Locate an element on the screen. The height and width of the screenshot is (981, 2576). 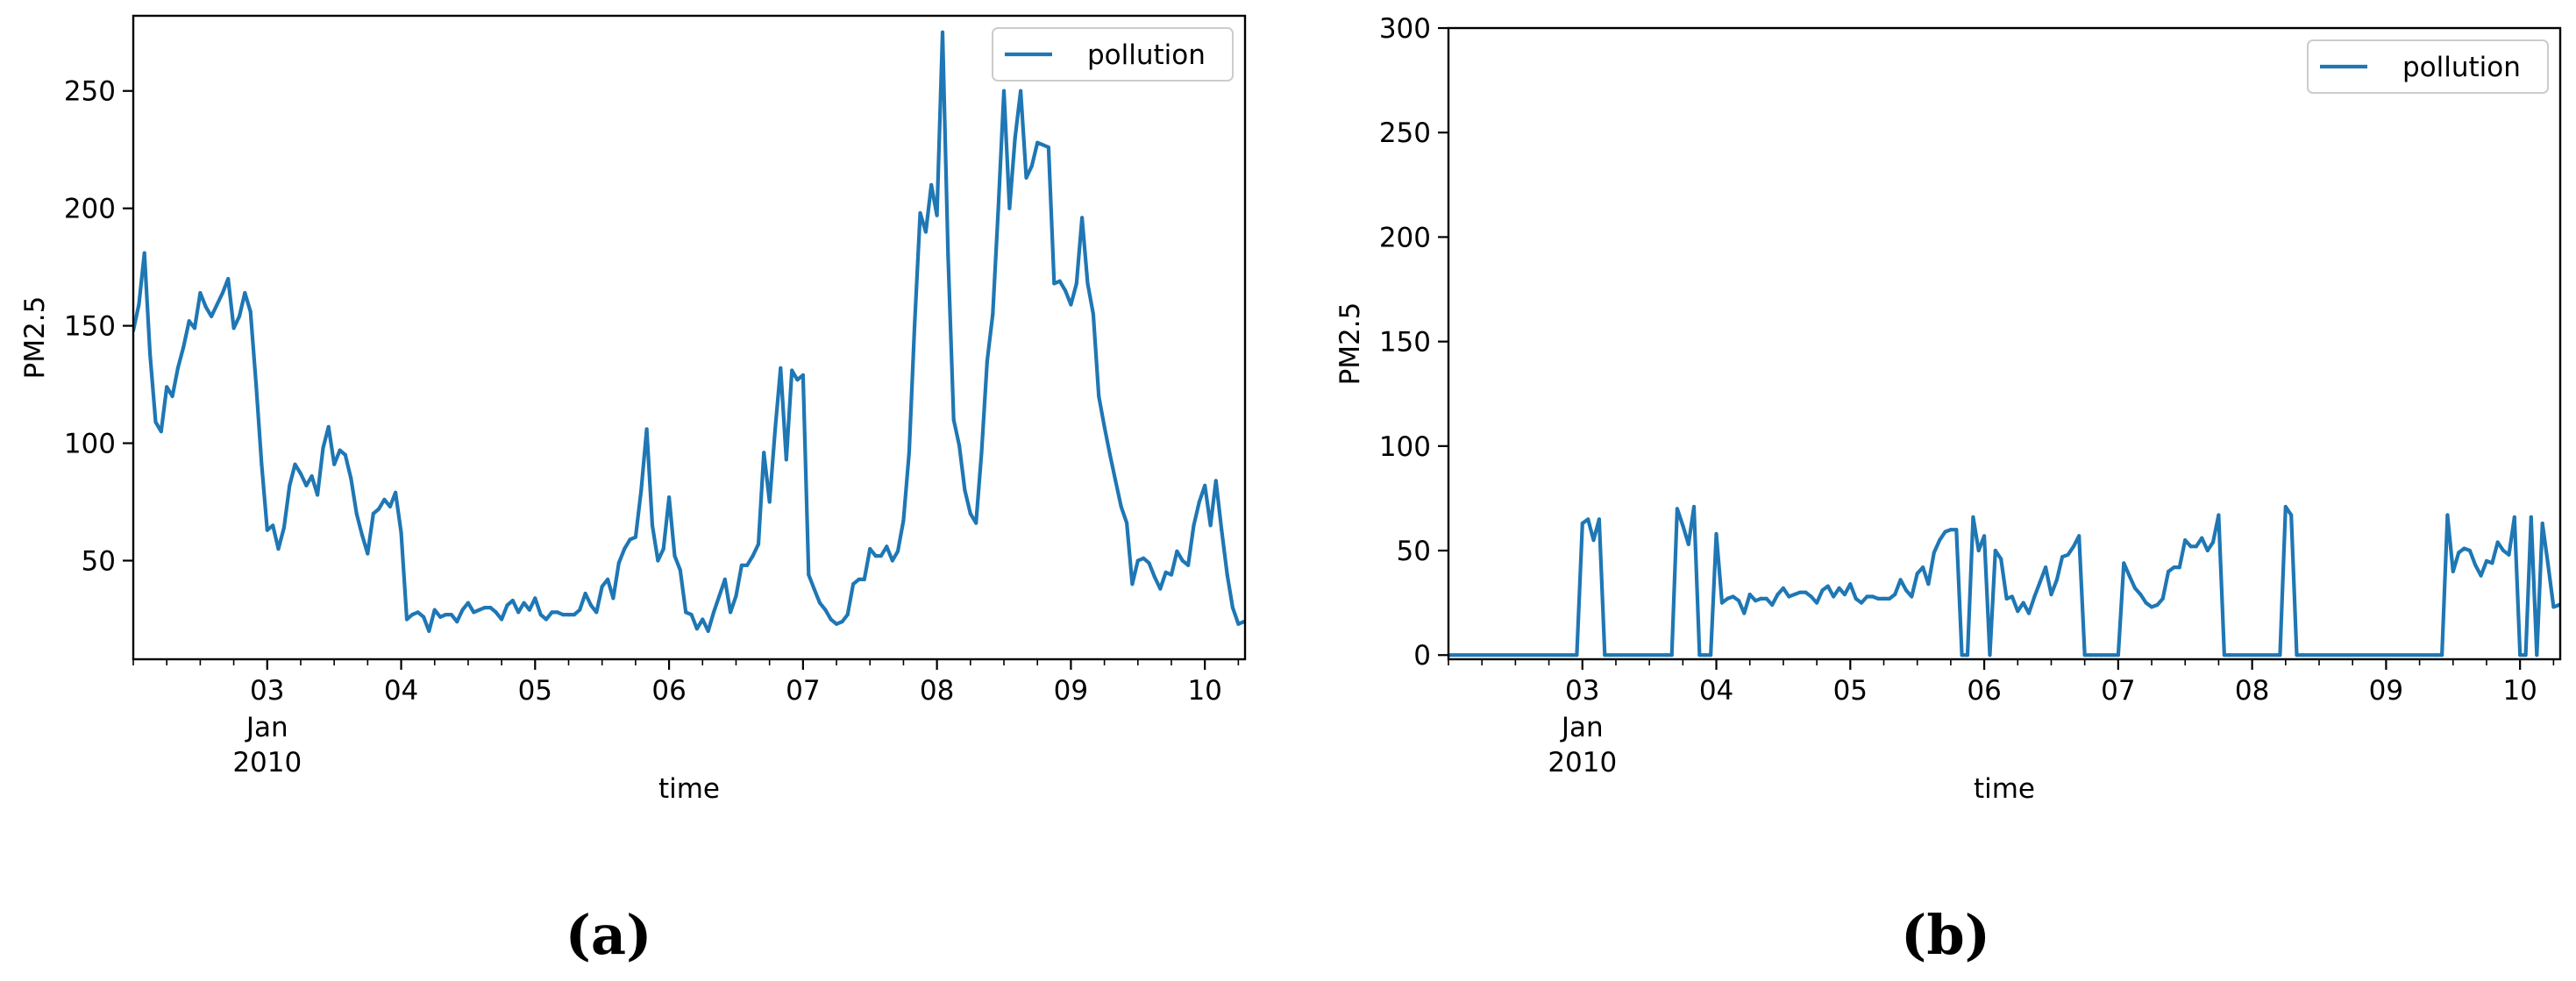
x-tick-label-b-07: 07 is located at coordinates (2118, 691).